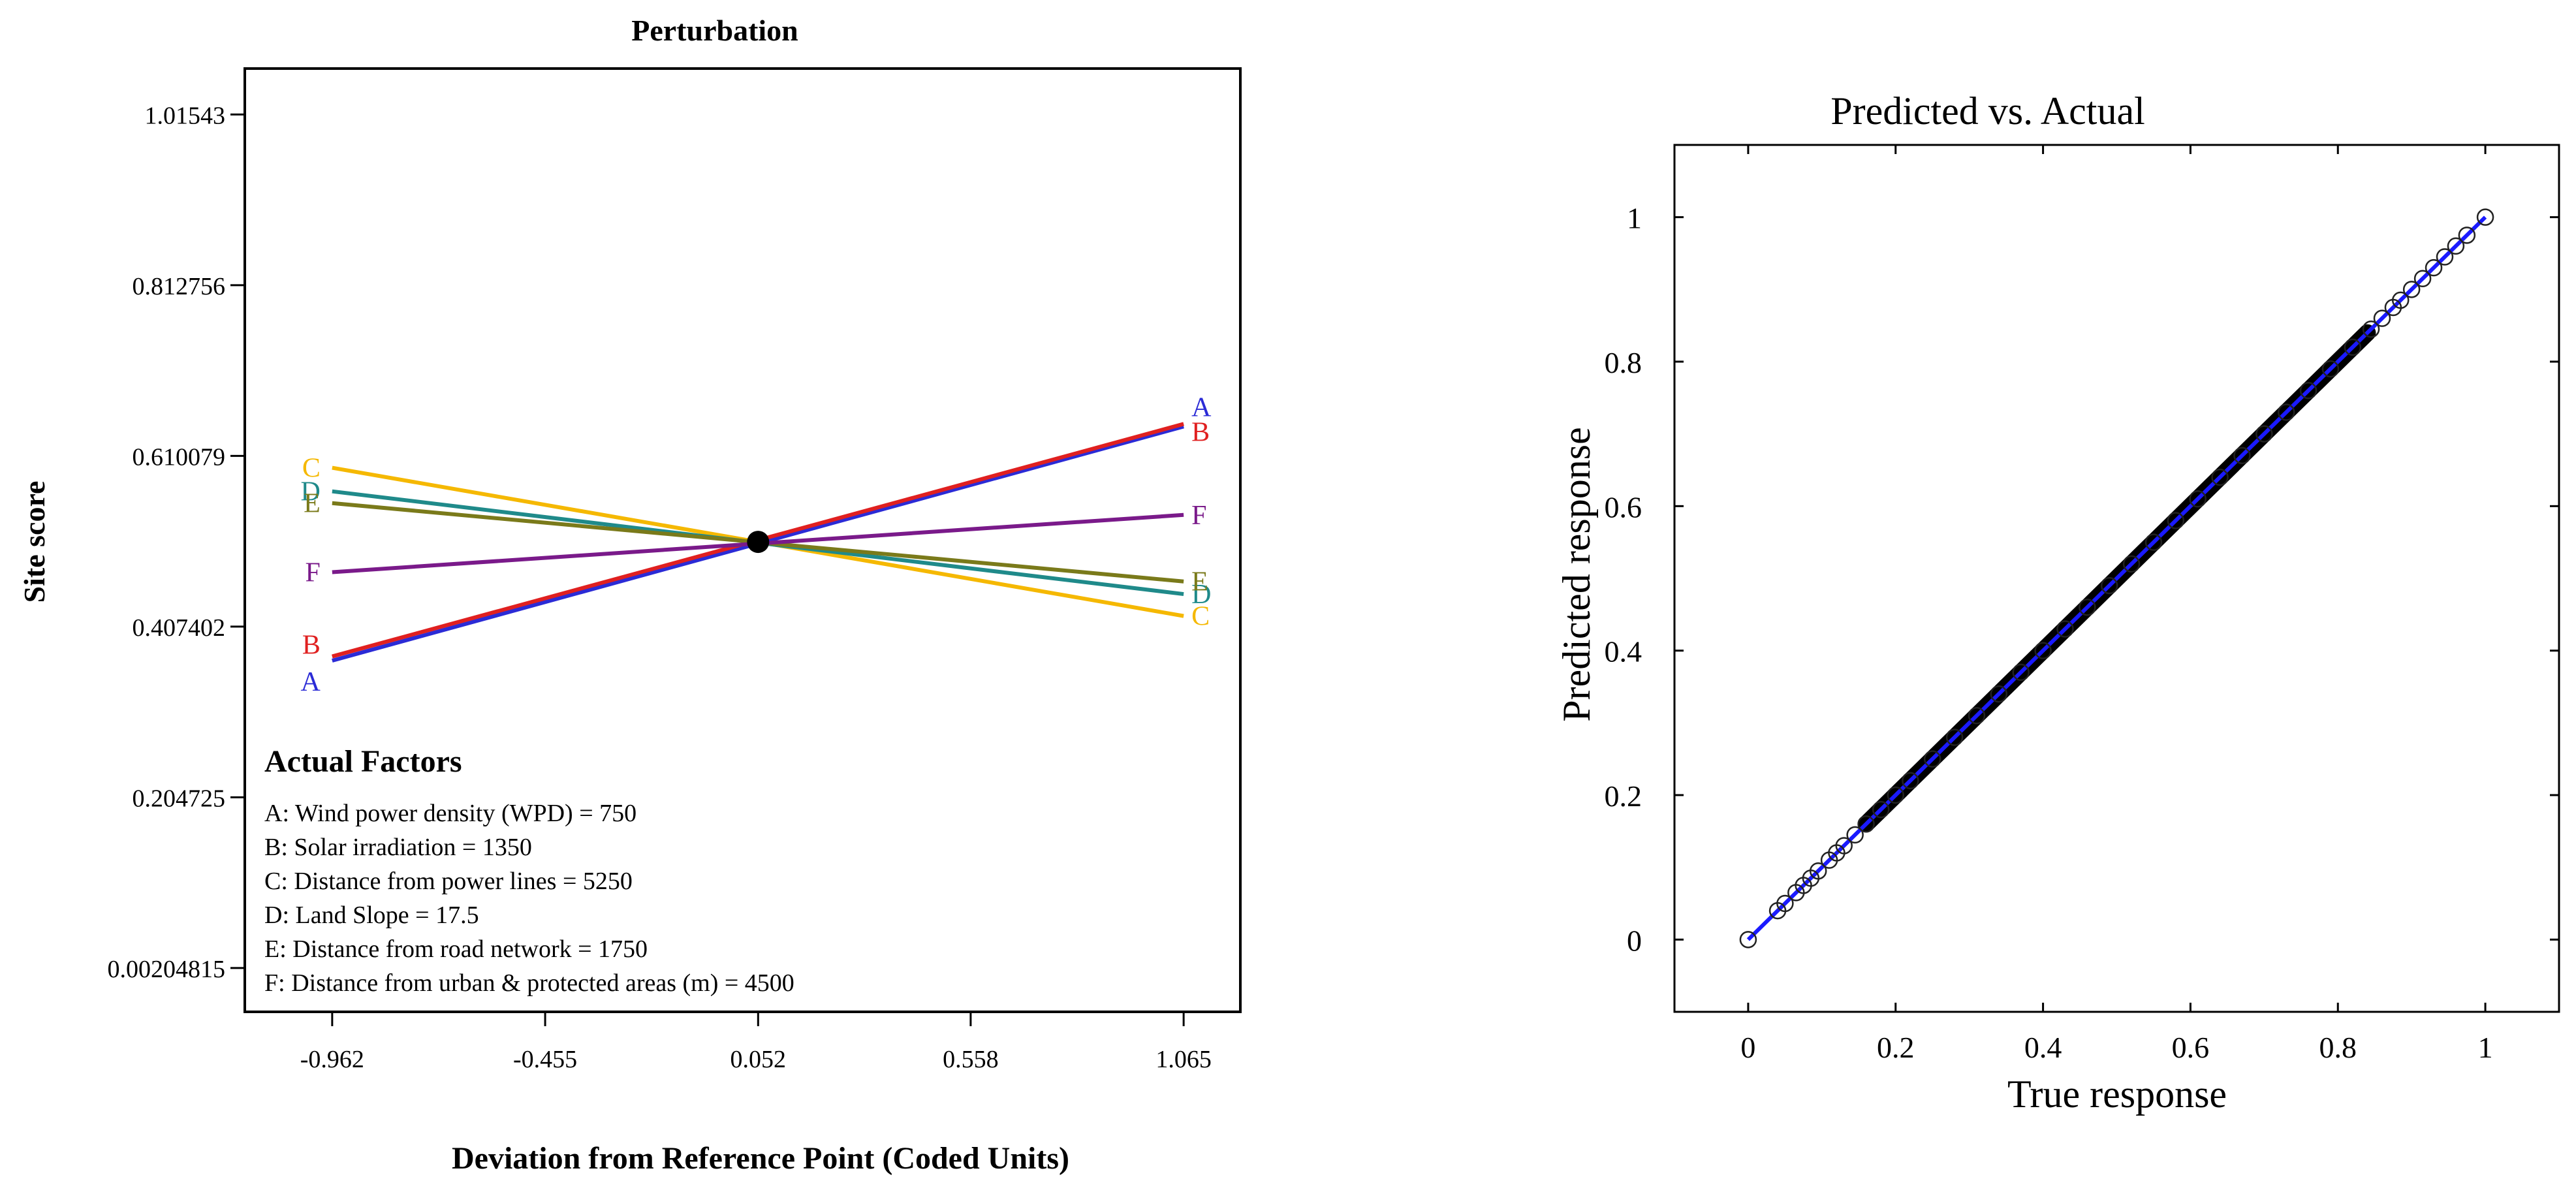 The image size is (2576, 1192). I want to click on y-tick-label: 0.812756, so click(179, 287).